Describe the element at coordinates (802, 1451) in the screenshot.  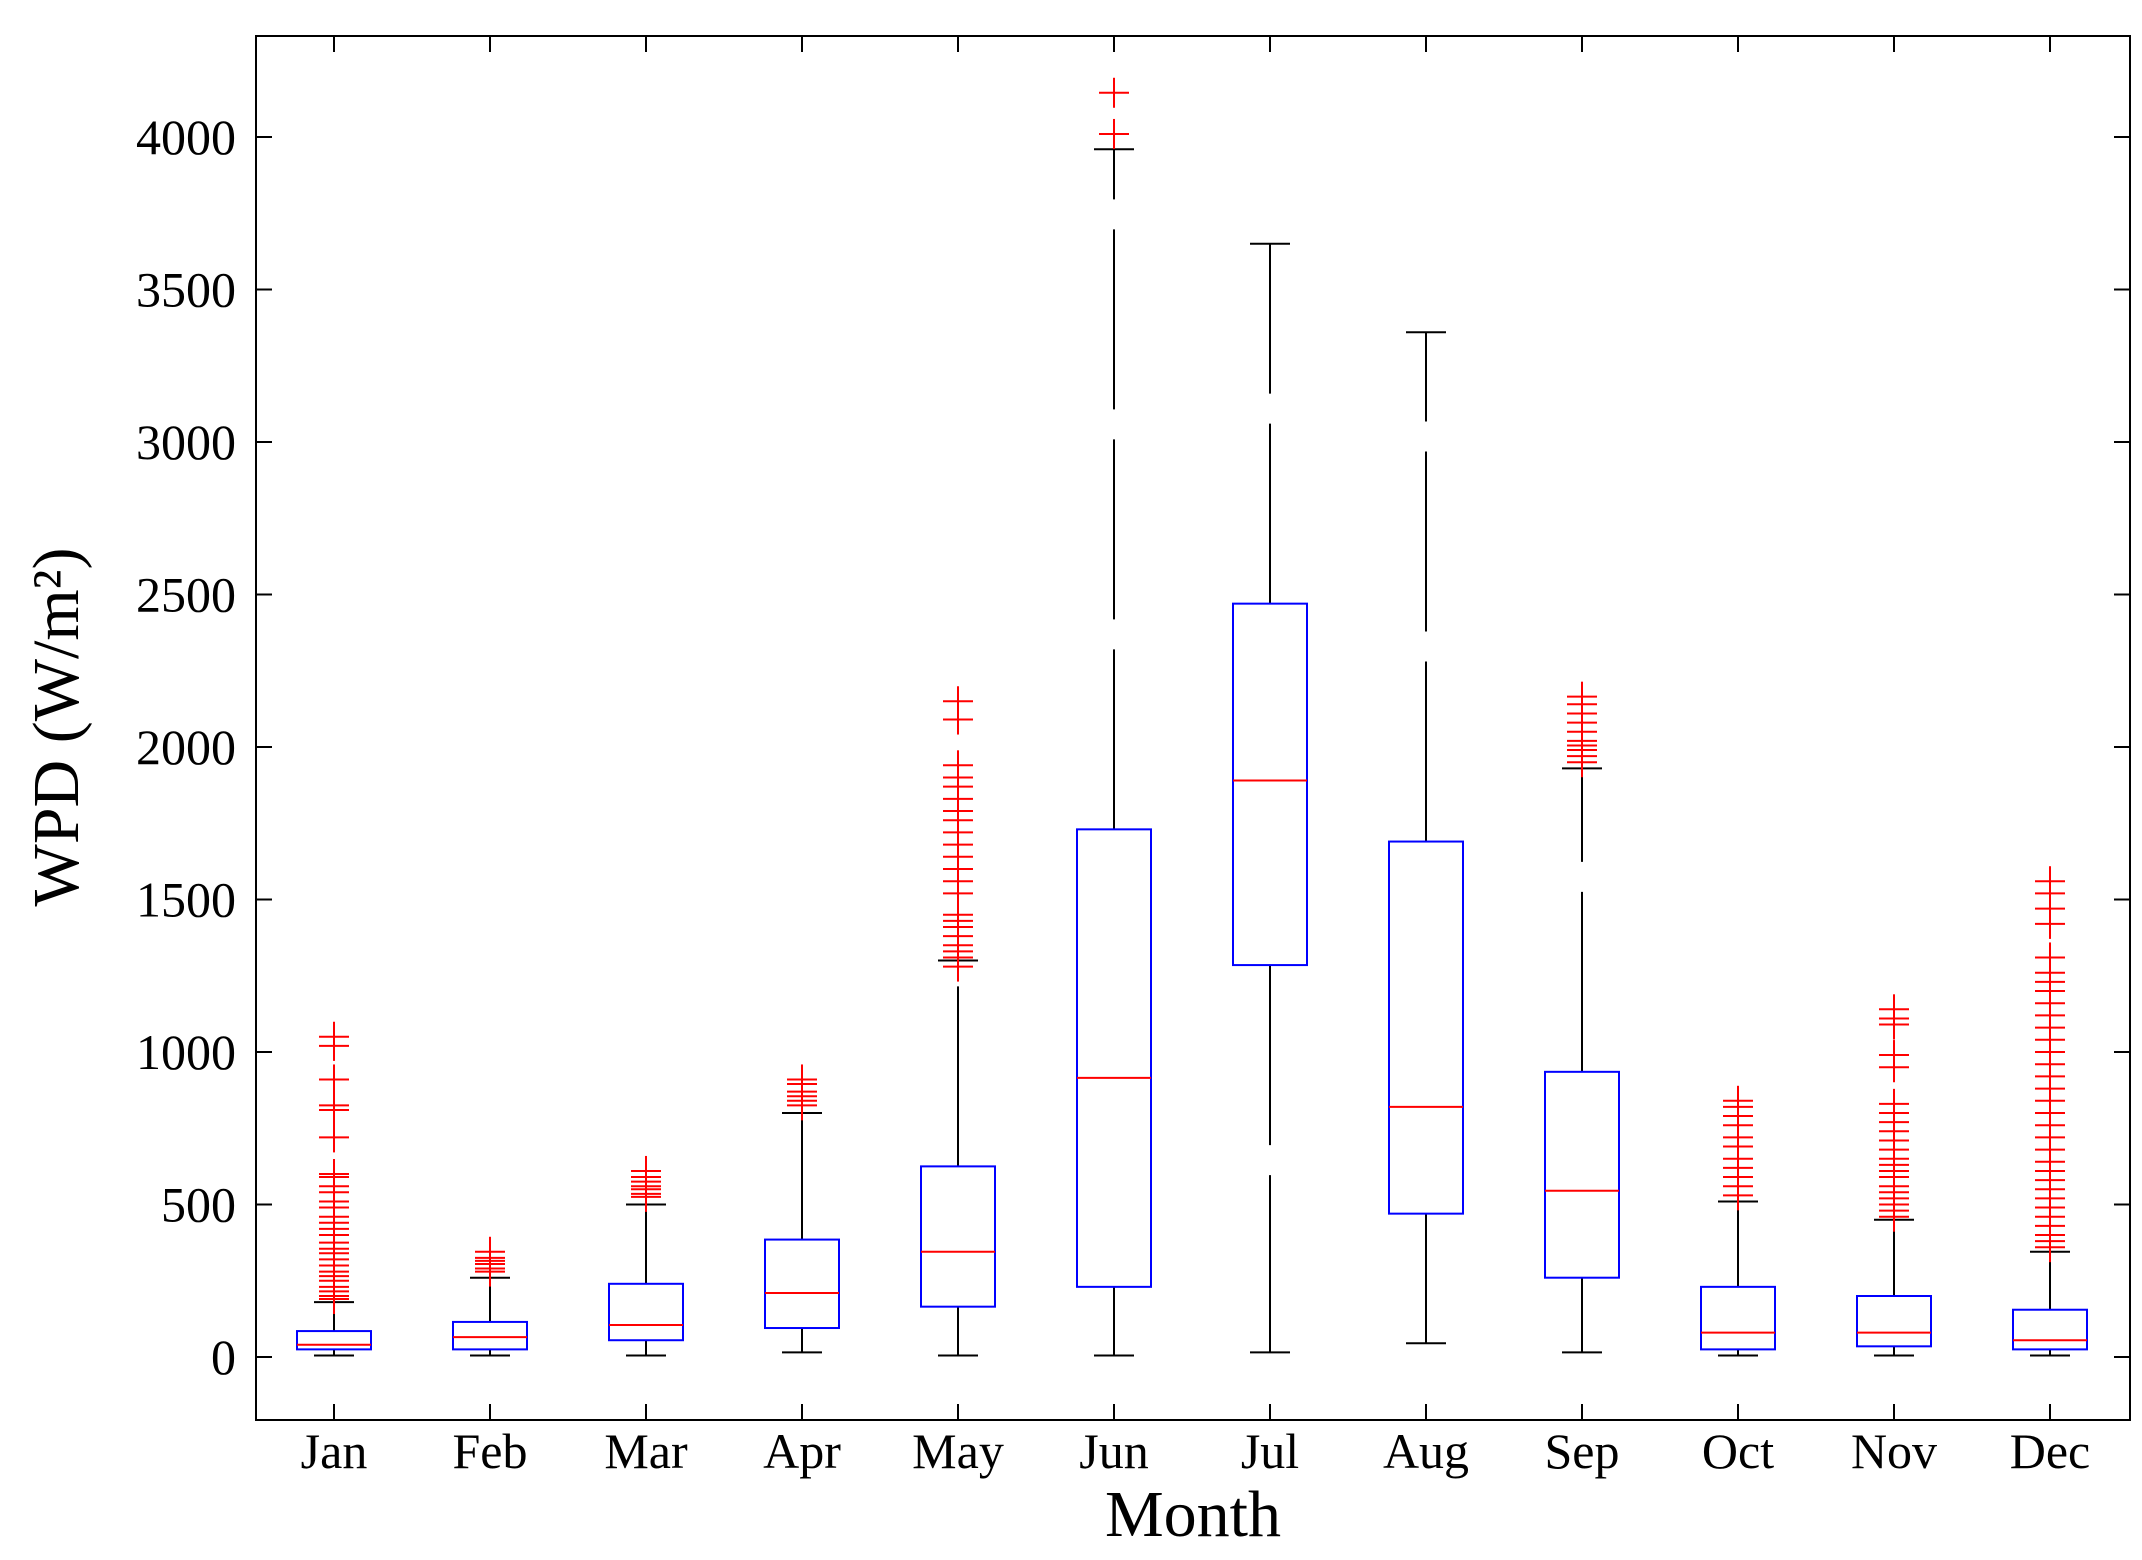
I see `x-tick-label: Apr` at that location.